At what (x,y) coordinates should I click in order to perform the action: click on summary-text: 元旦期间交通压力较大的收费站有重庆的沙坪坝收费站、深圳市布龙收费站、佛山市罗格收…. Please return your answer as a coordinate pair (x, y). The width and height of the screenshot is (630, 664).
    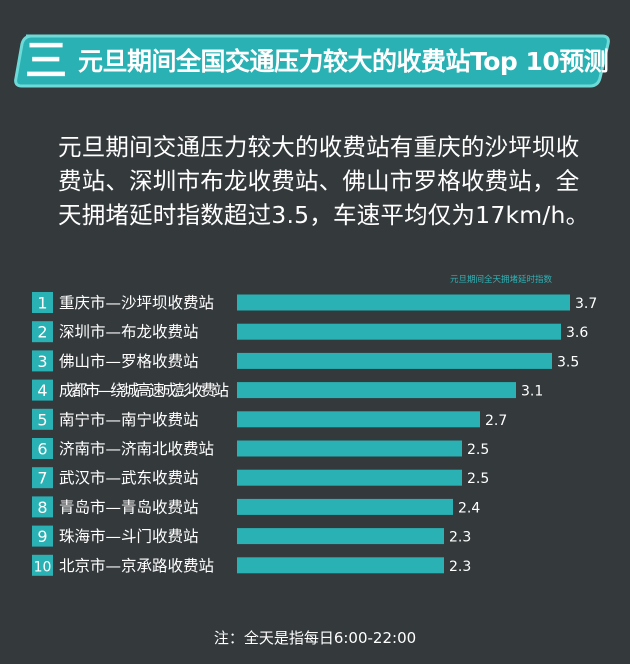
    Looking at the image, I should click on (324, 181).